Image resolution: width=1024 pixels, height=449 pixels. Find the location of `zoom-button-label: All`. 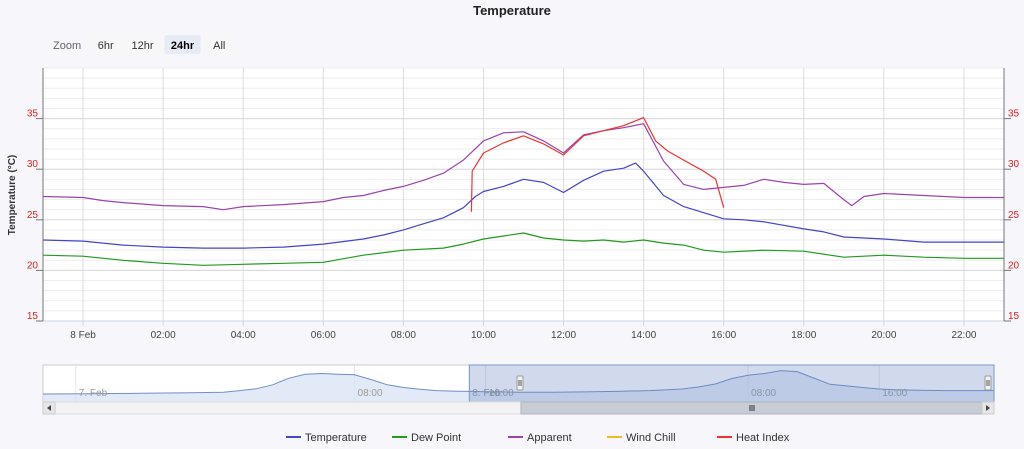

zoom-button-label: All is located at coordinates (219, 46).